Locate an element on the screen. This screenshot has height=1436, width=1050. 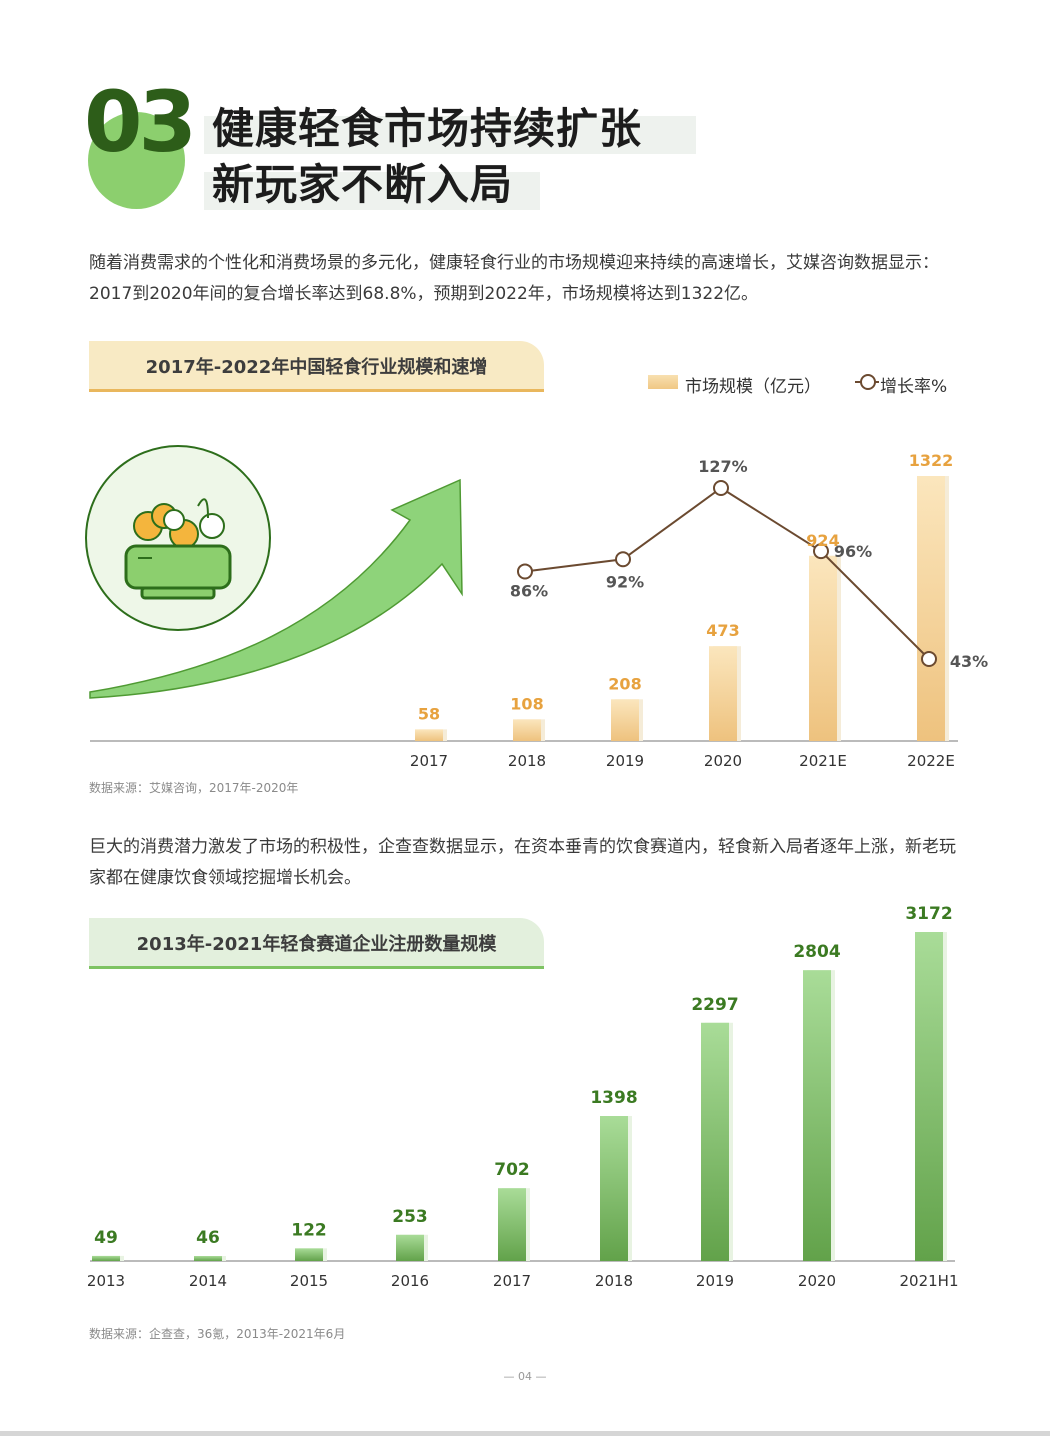
chart1-x-tick: 2021E is located at coordinates (823, 761).